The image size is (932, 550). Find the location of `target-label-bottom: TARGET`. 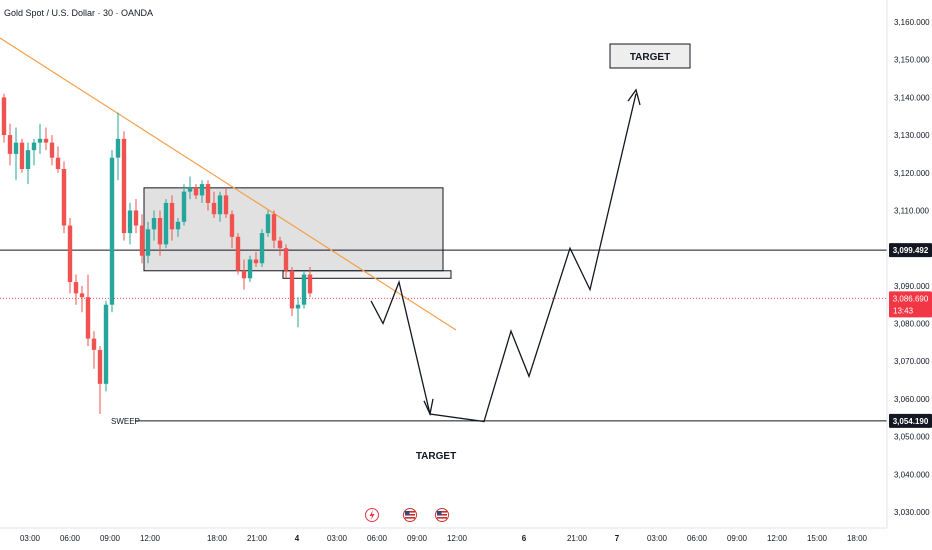

target-label-bottom: TARGET is located at coordinates (436, 456).